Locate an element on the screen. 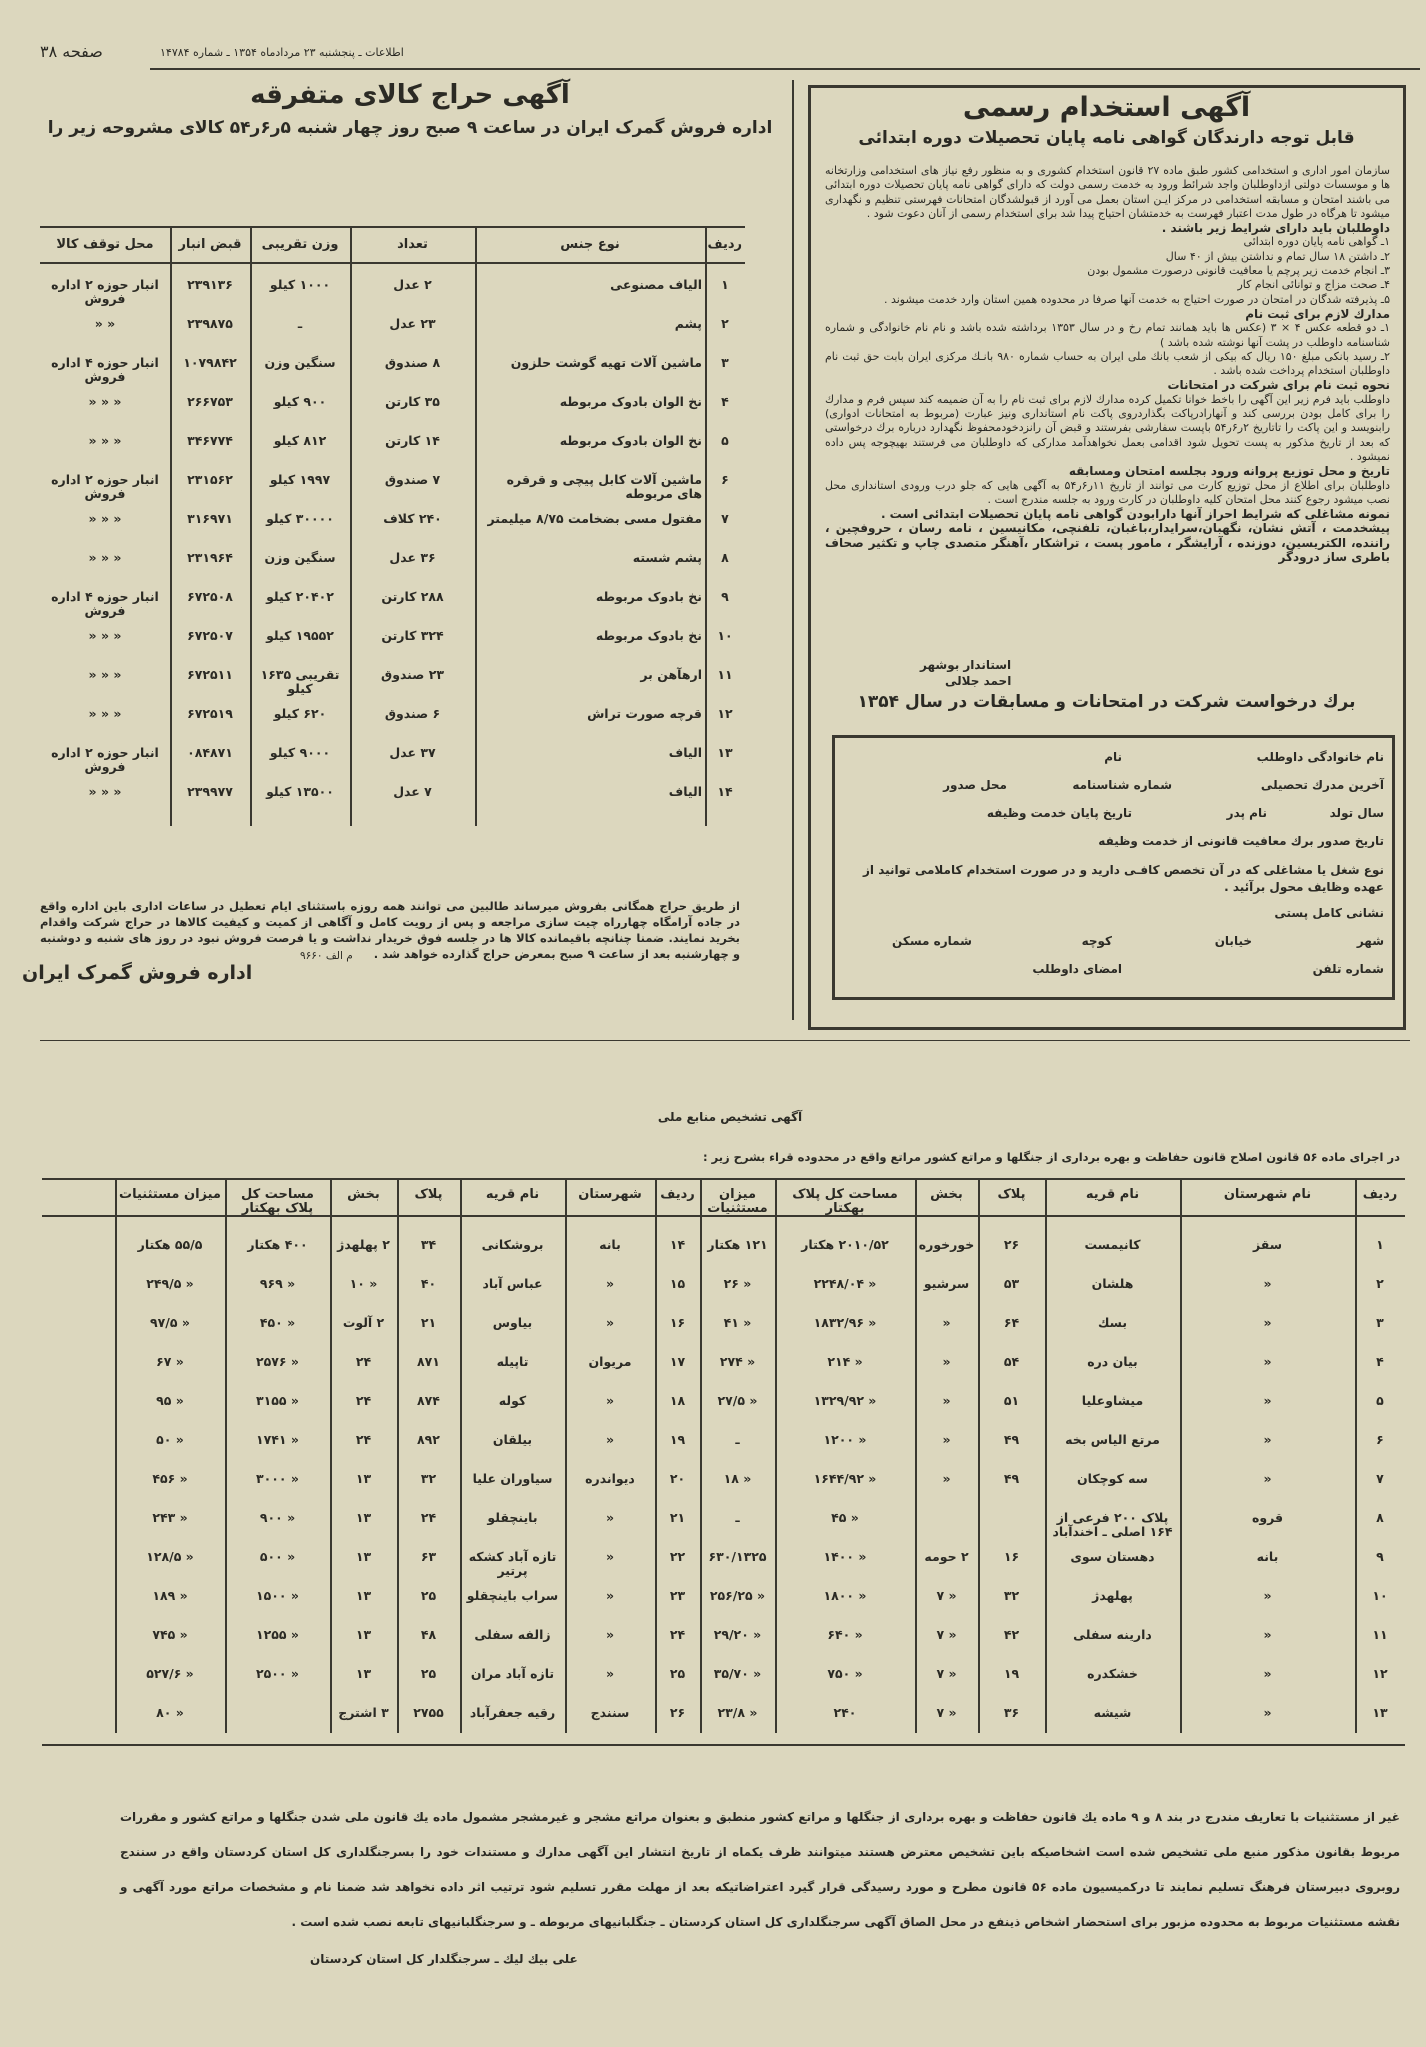 The width and height of the screenshot is (1426, 2047). table-cell: ۲ حومه is located at coordinates (946, 1556).